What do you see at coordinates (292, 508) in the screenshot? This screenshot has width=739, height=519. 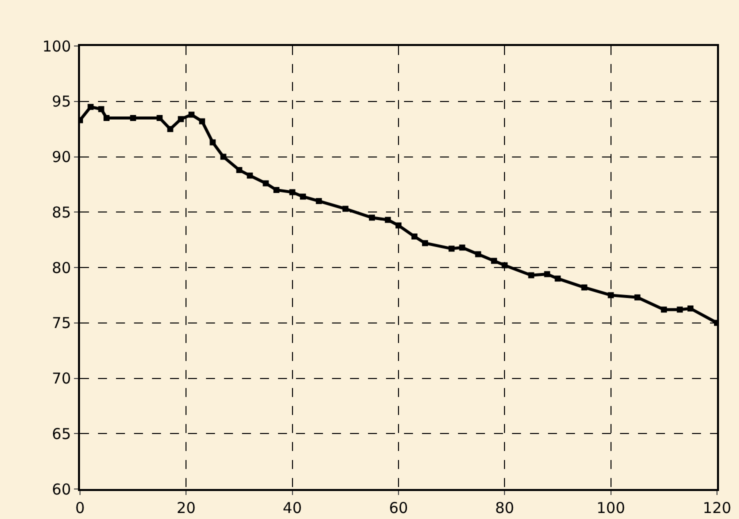 I see `x-tick-label: 40` at bounding box center [292, 508].